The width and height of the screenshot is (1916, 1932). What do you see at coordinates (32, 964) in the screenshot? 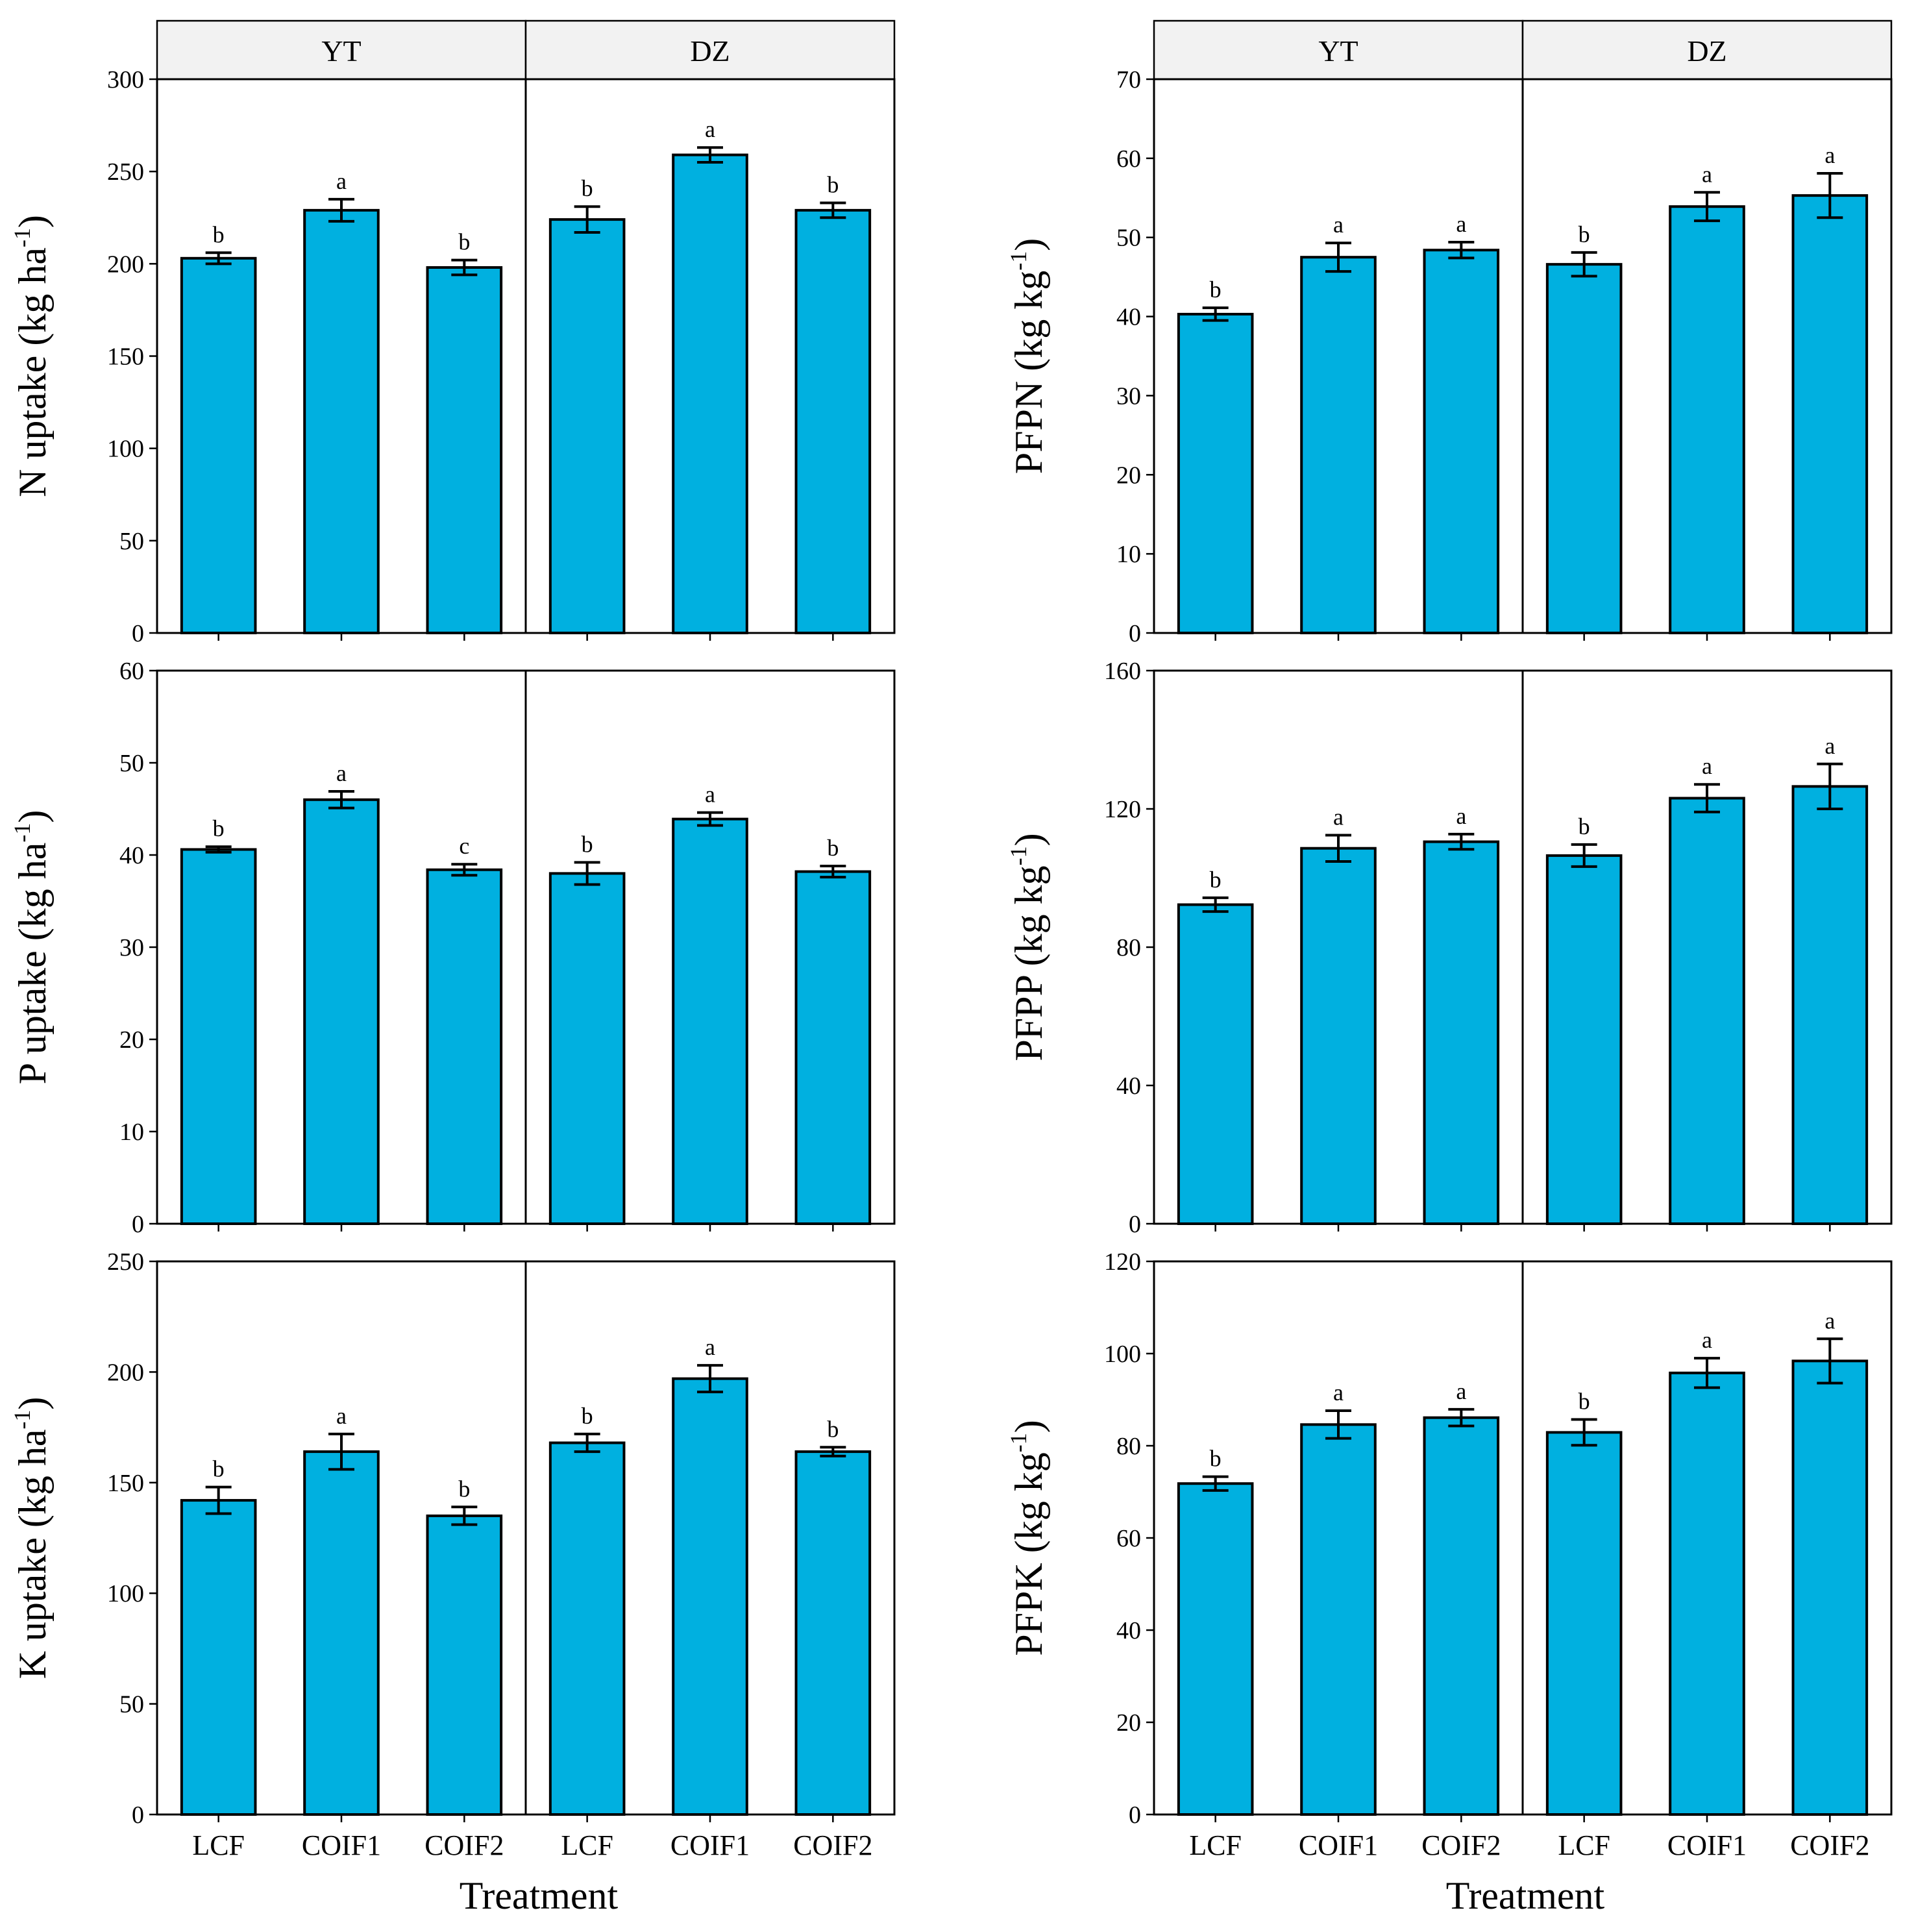
I see `y-axis-title-main: P uptake (kg ha` at bounding box center [32, 964].